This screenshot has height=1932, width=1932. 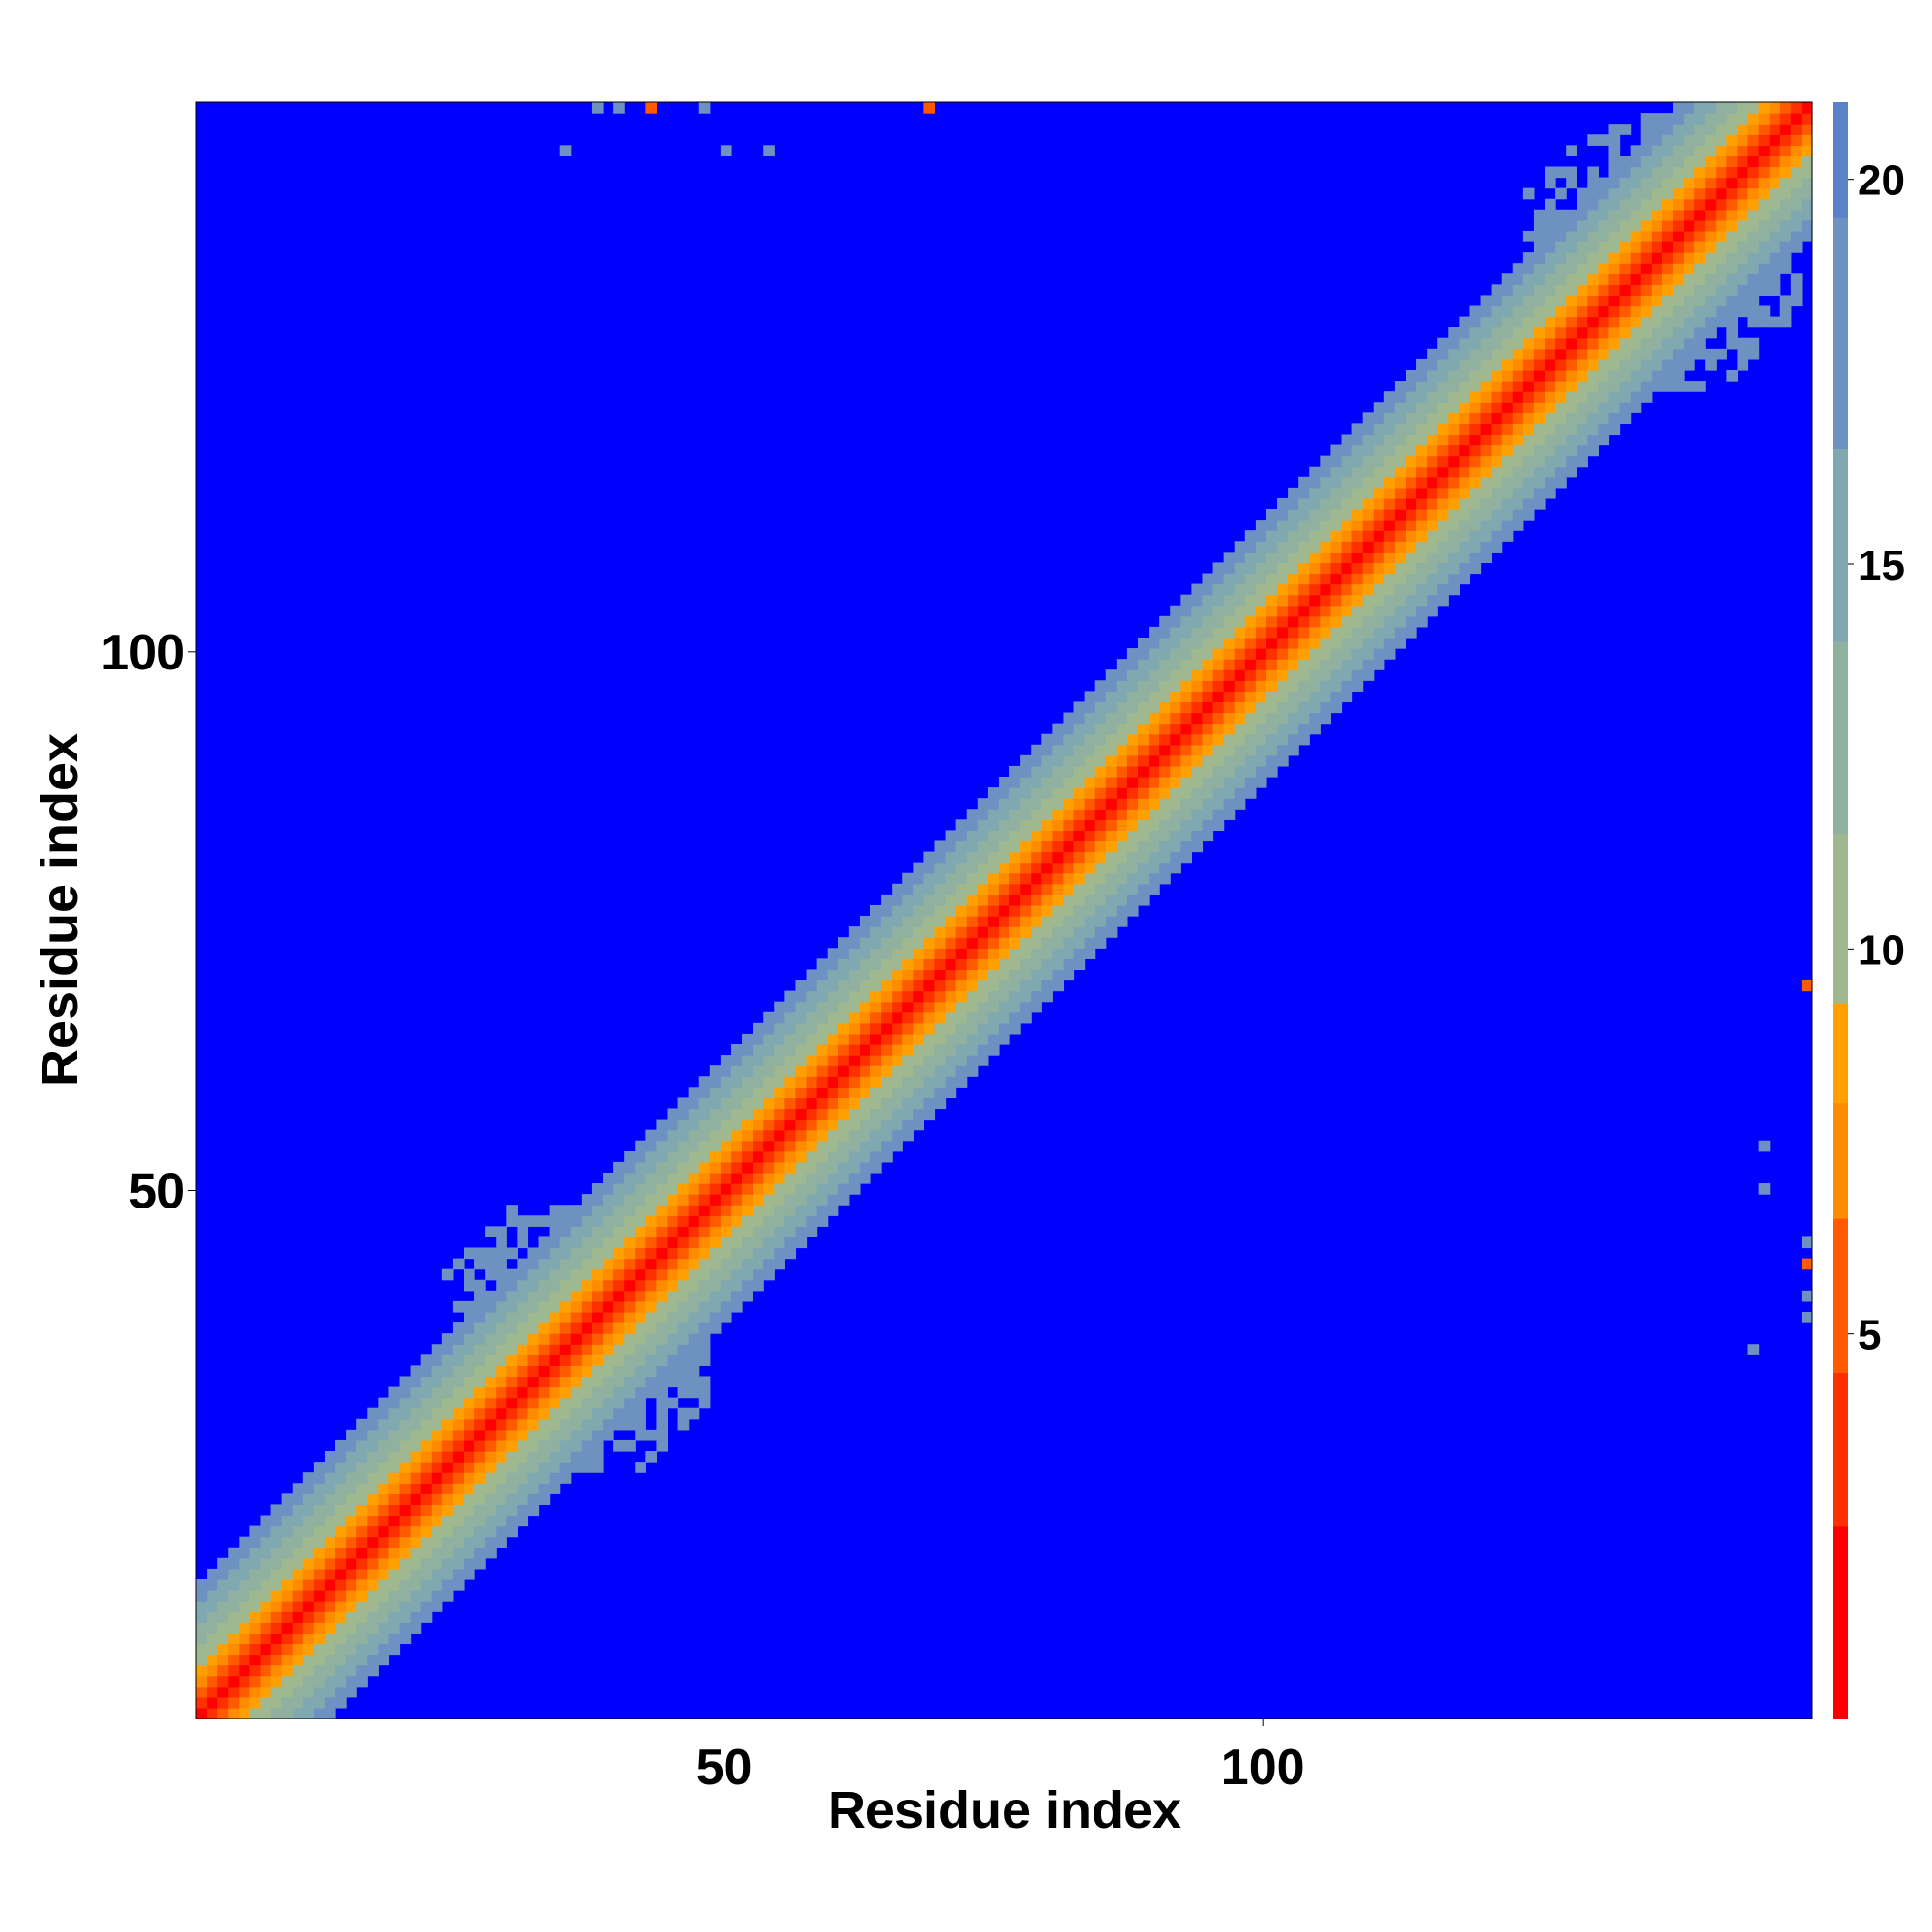 What do you see at coordinates (1000, 1757) in the screenshot?
I see `x-axis-ticks: 50 100` at bounding box center [1000, 1757].